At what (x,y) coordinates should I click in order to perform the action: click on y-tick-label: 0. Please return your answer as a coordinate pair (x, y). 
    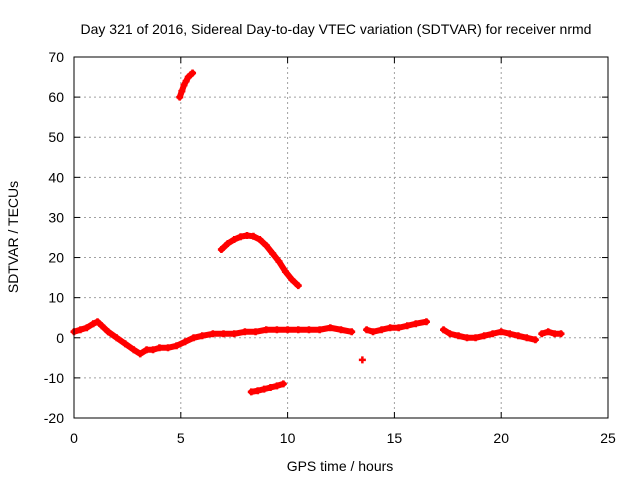
    Looking at the image, I should click on (60, 338).